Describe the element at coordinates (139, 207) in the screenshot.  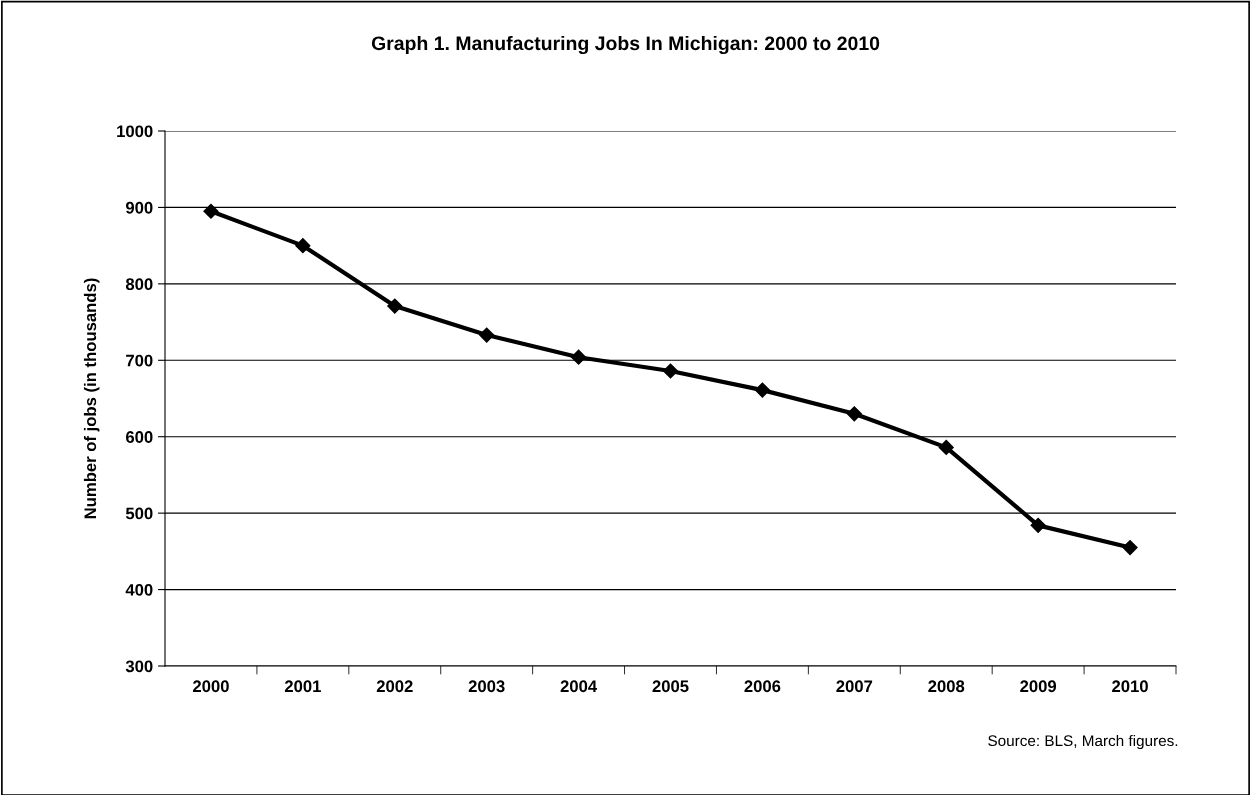
I see `y-tick-label: 900` at that location.